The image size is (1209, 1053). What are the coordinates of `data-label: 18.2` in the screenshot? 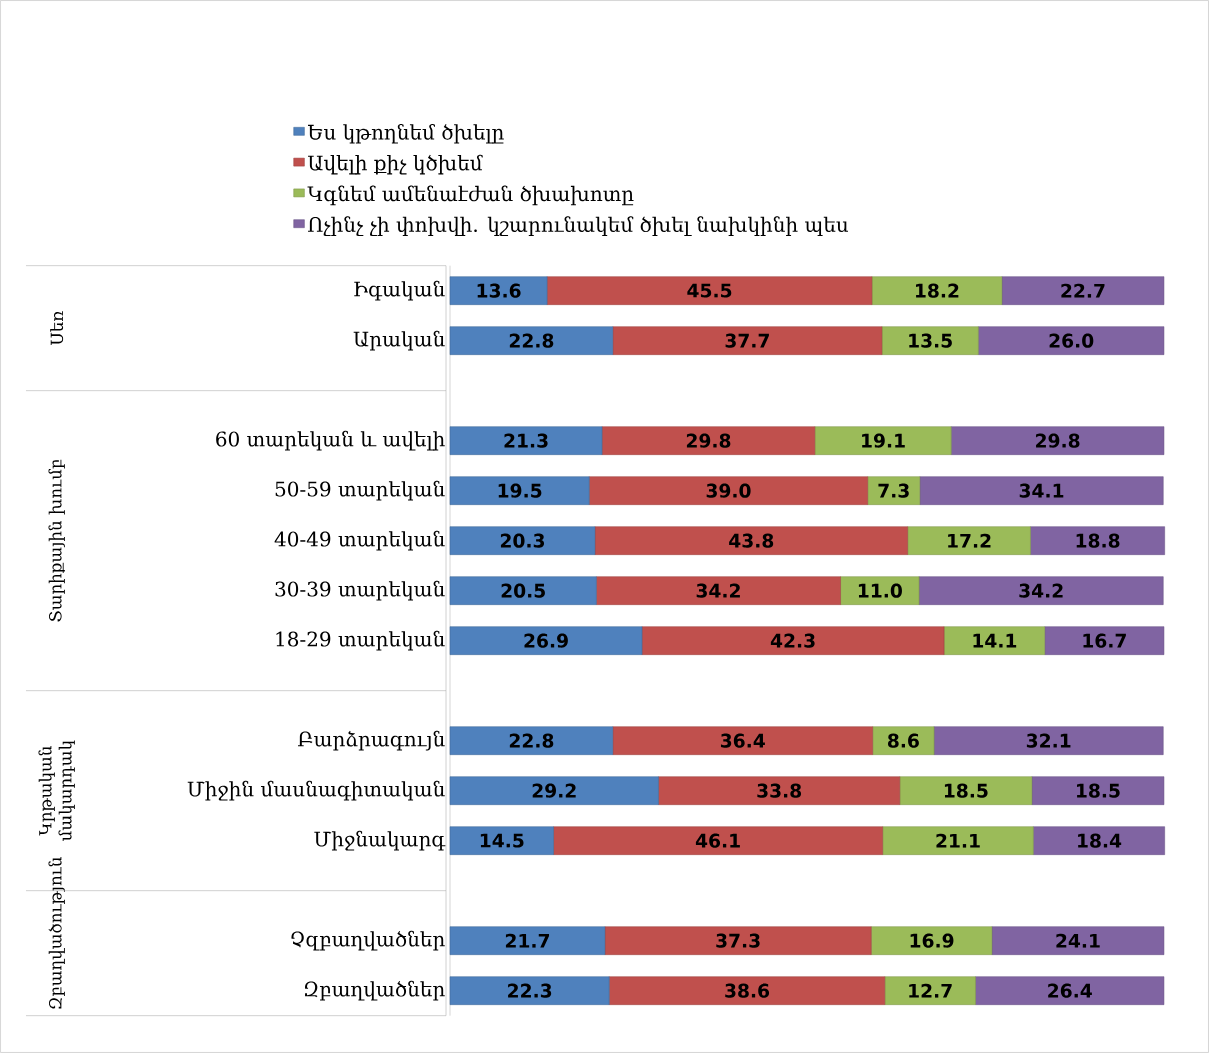 It's located at (937, 290).